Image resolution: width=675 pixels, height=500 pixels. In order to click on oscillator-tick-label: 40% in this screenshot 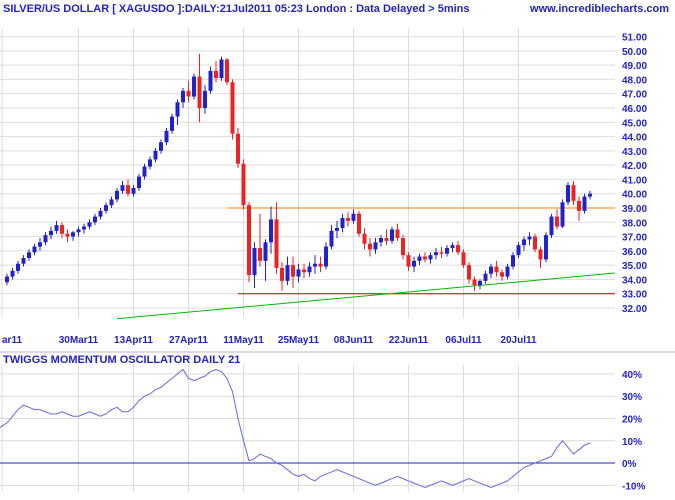, I will do `click(632, 375)`.